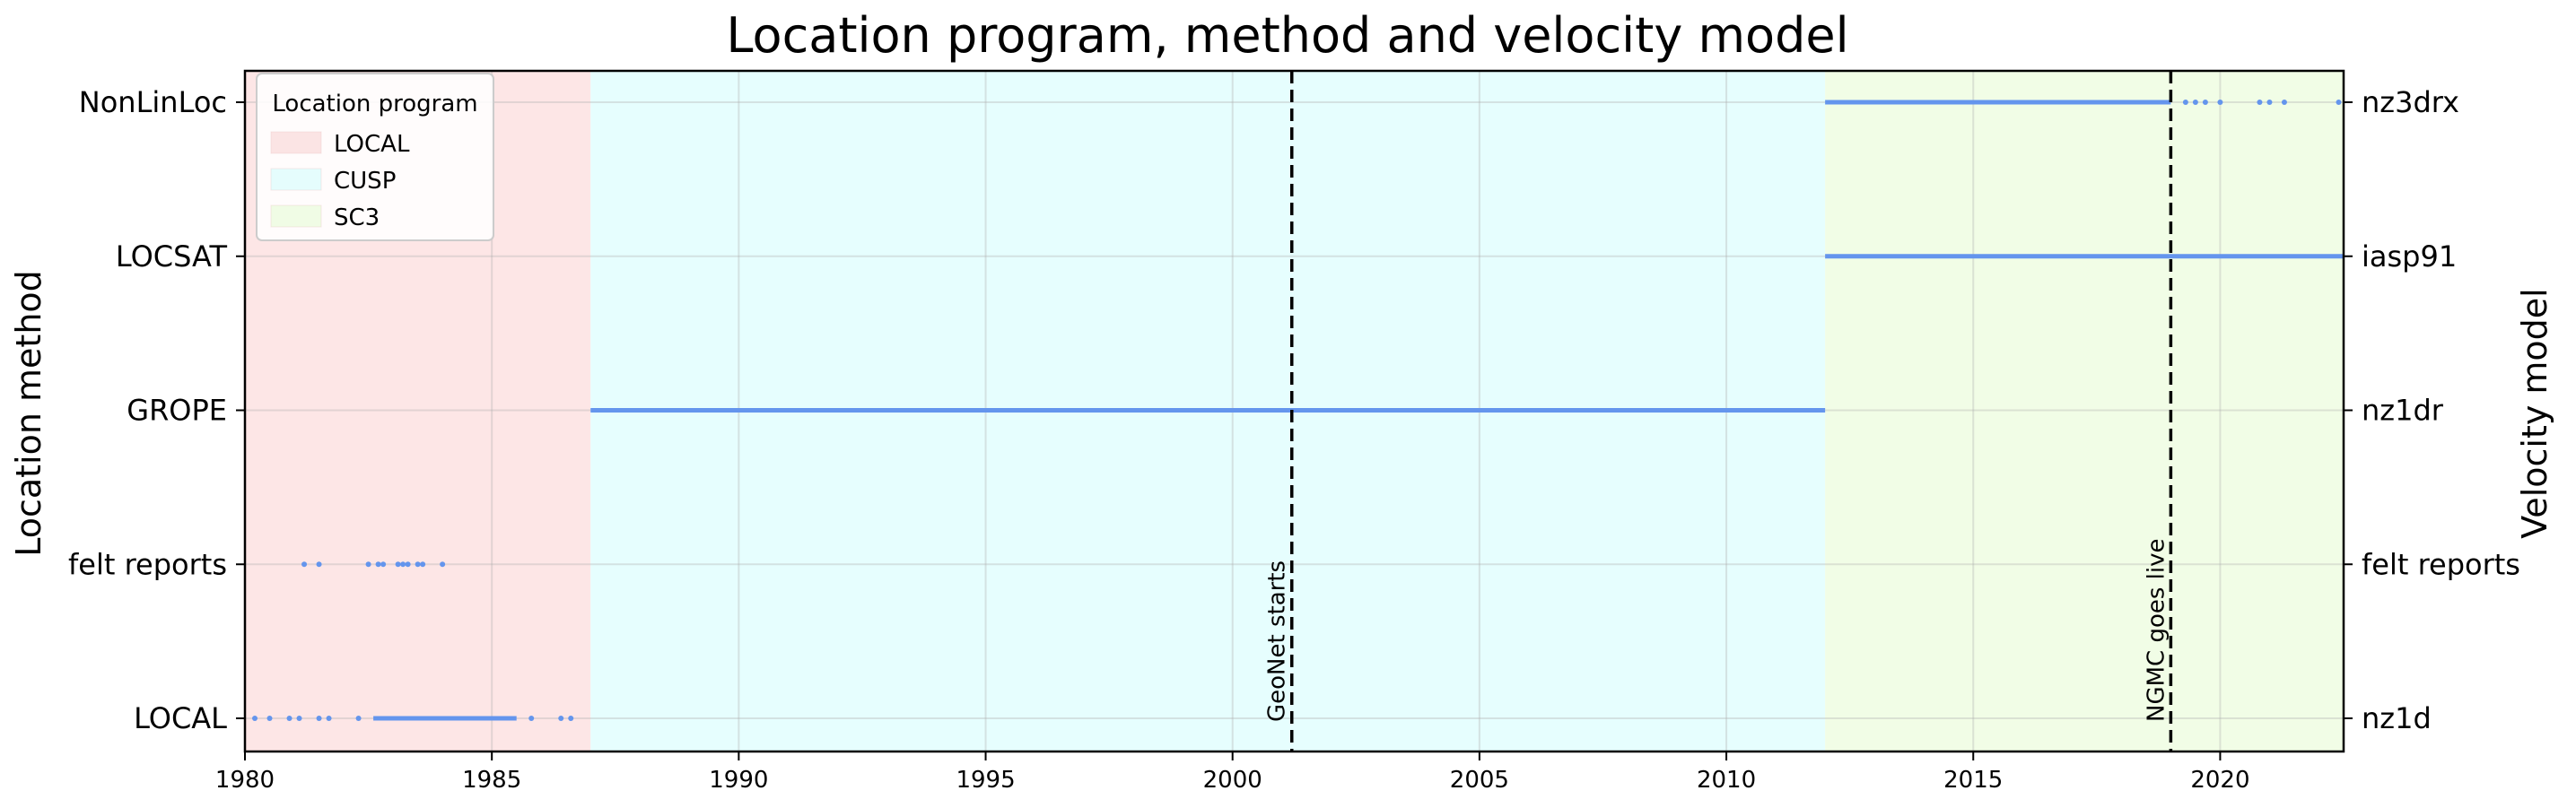 The height and width of the screenshot is (808, 2576). What do you see at coordinates (296, 216) in the screenshot?
I see `legend-swatch-sc3` at bounding box center [296, 216].